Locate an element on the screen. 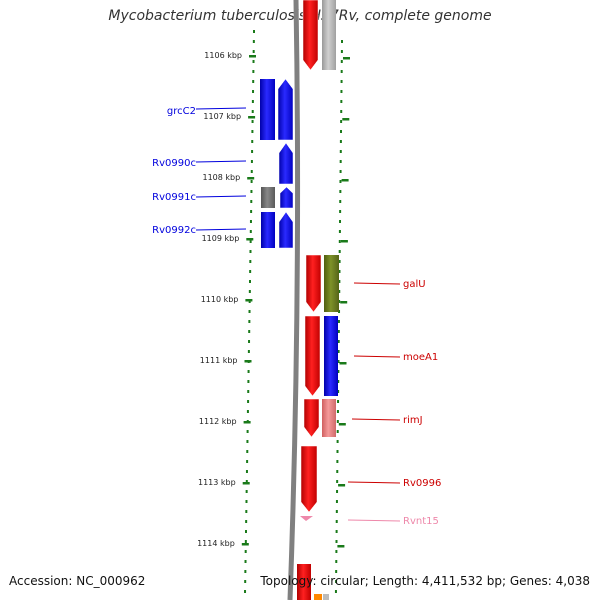 This screenshot has height=600, width=600. scale-label: 1112 kbp is located at coordinates (218, 421).